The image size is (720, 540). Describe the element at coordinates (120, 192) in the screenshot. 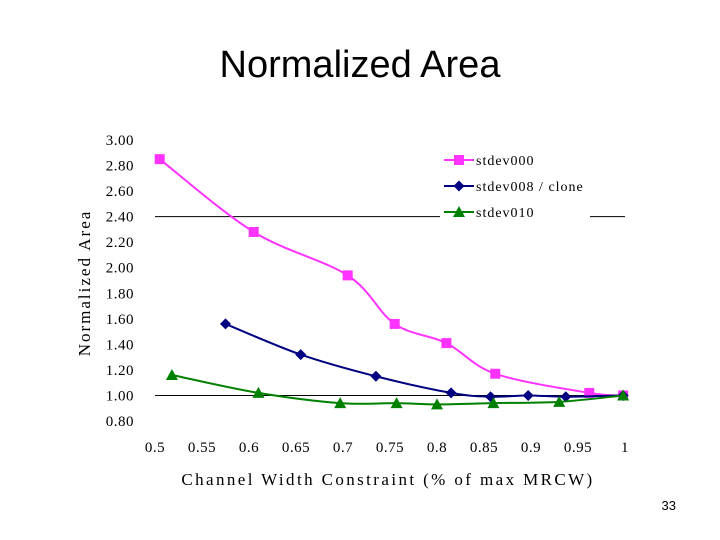

I see `y-tick-label: 2.60` at that location.